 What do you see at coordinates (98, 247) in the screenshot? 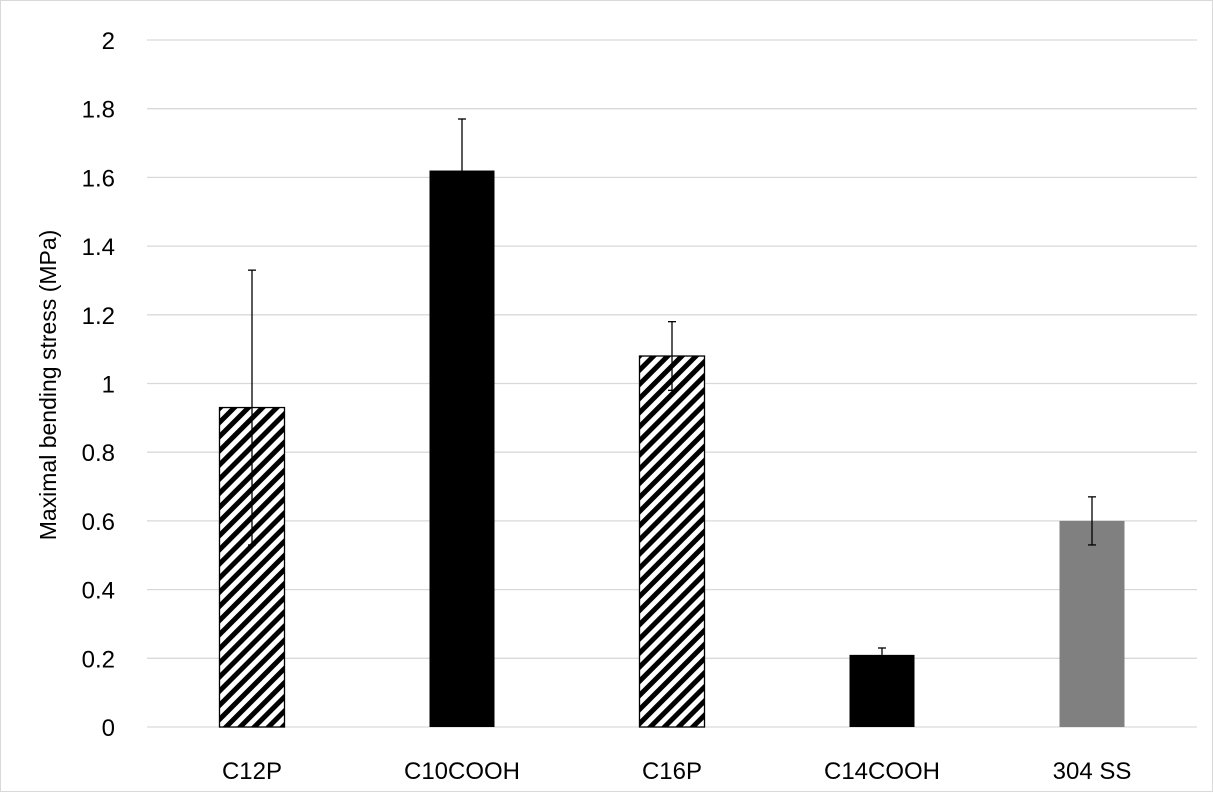
I see `y-tick-label: 1.4` at bounding box center [98, 247].